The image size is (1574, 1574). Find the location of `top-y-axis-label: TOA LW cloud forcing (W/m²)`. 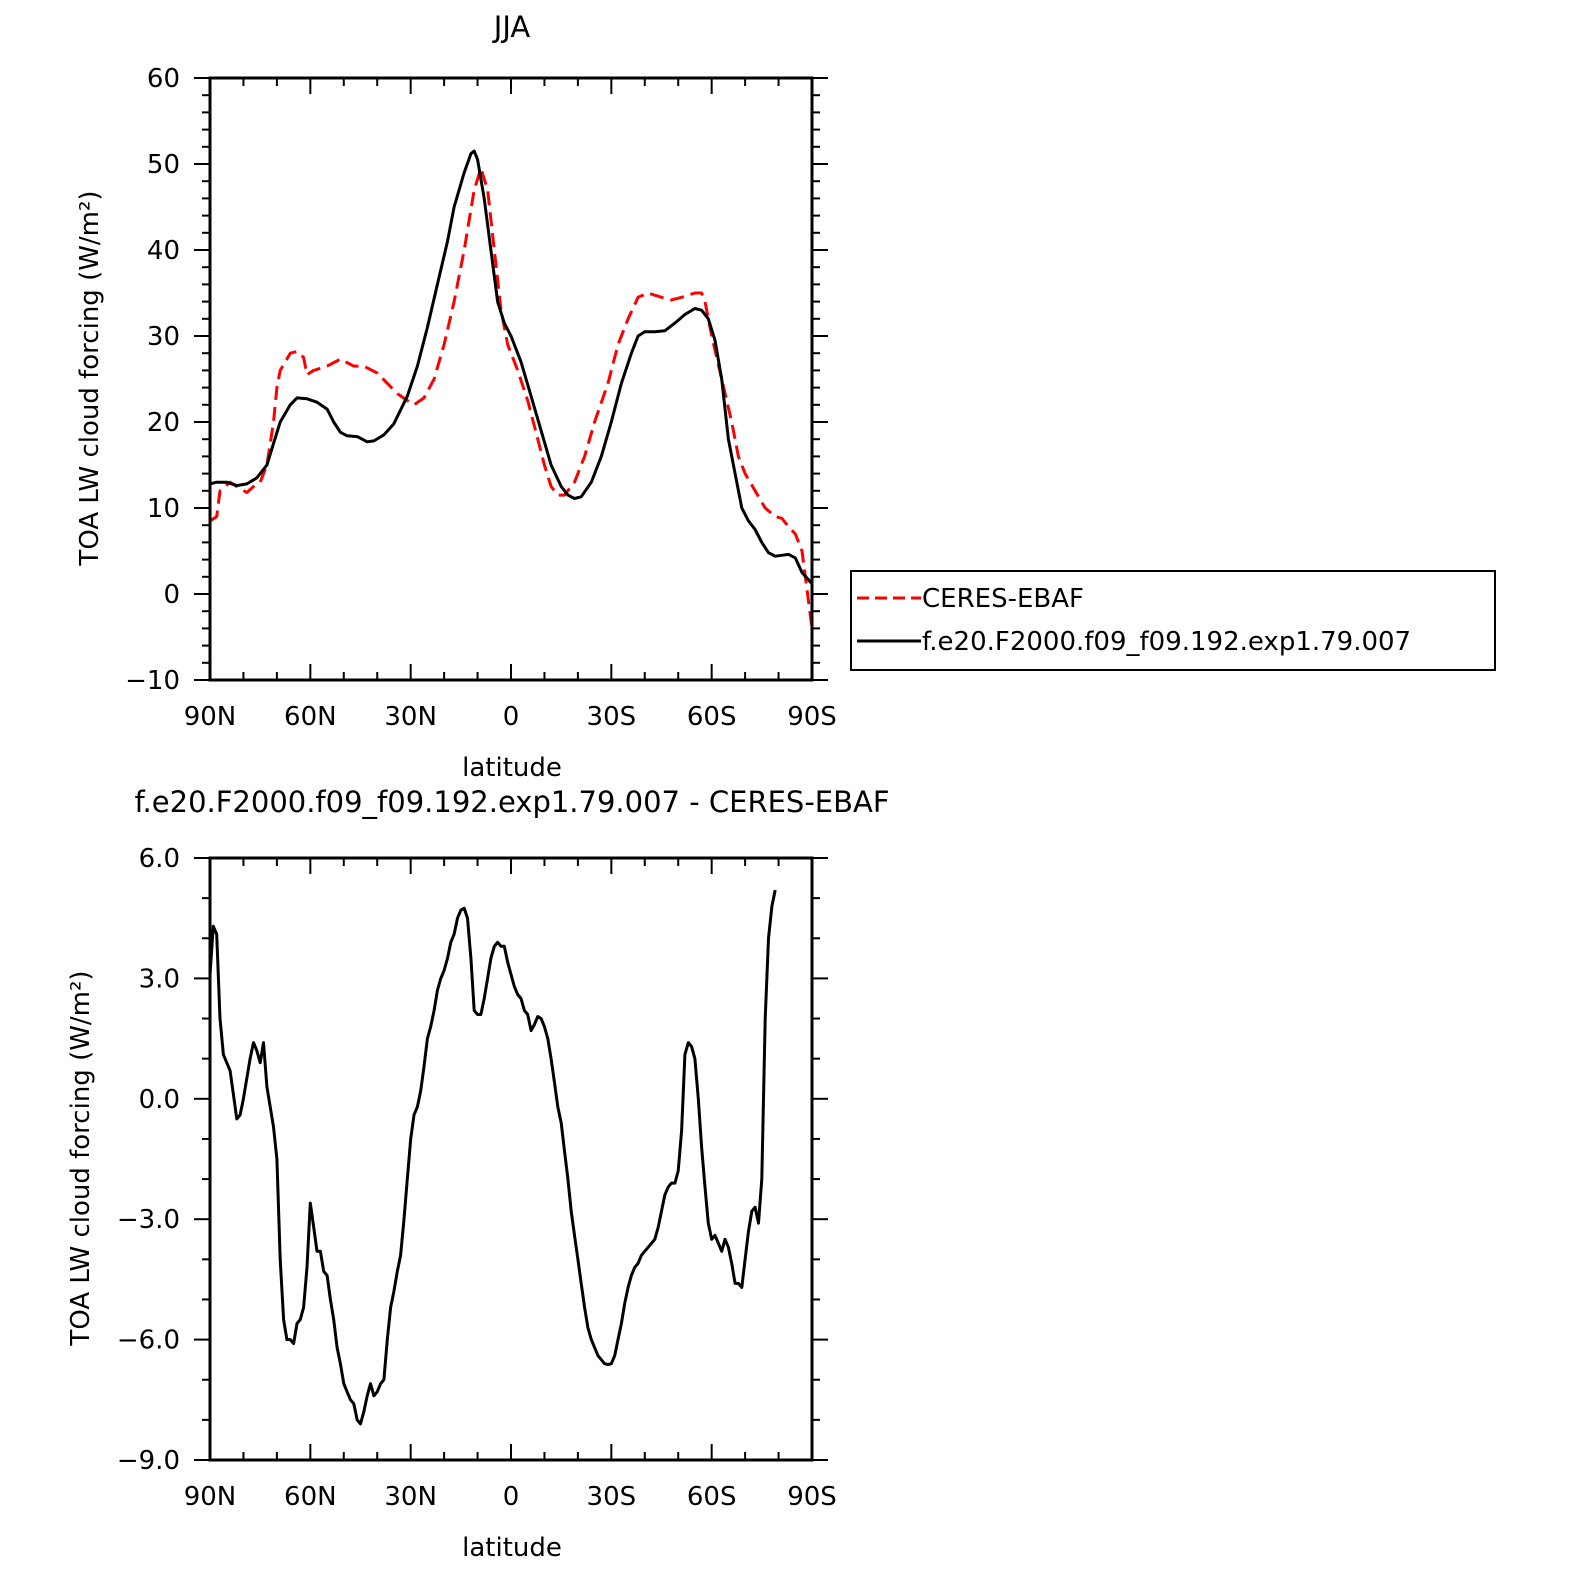

top-y-axis-label: TOA LW cloud forcing (W/m²) is located at coordinates (90, 378).